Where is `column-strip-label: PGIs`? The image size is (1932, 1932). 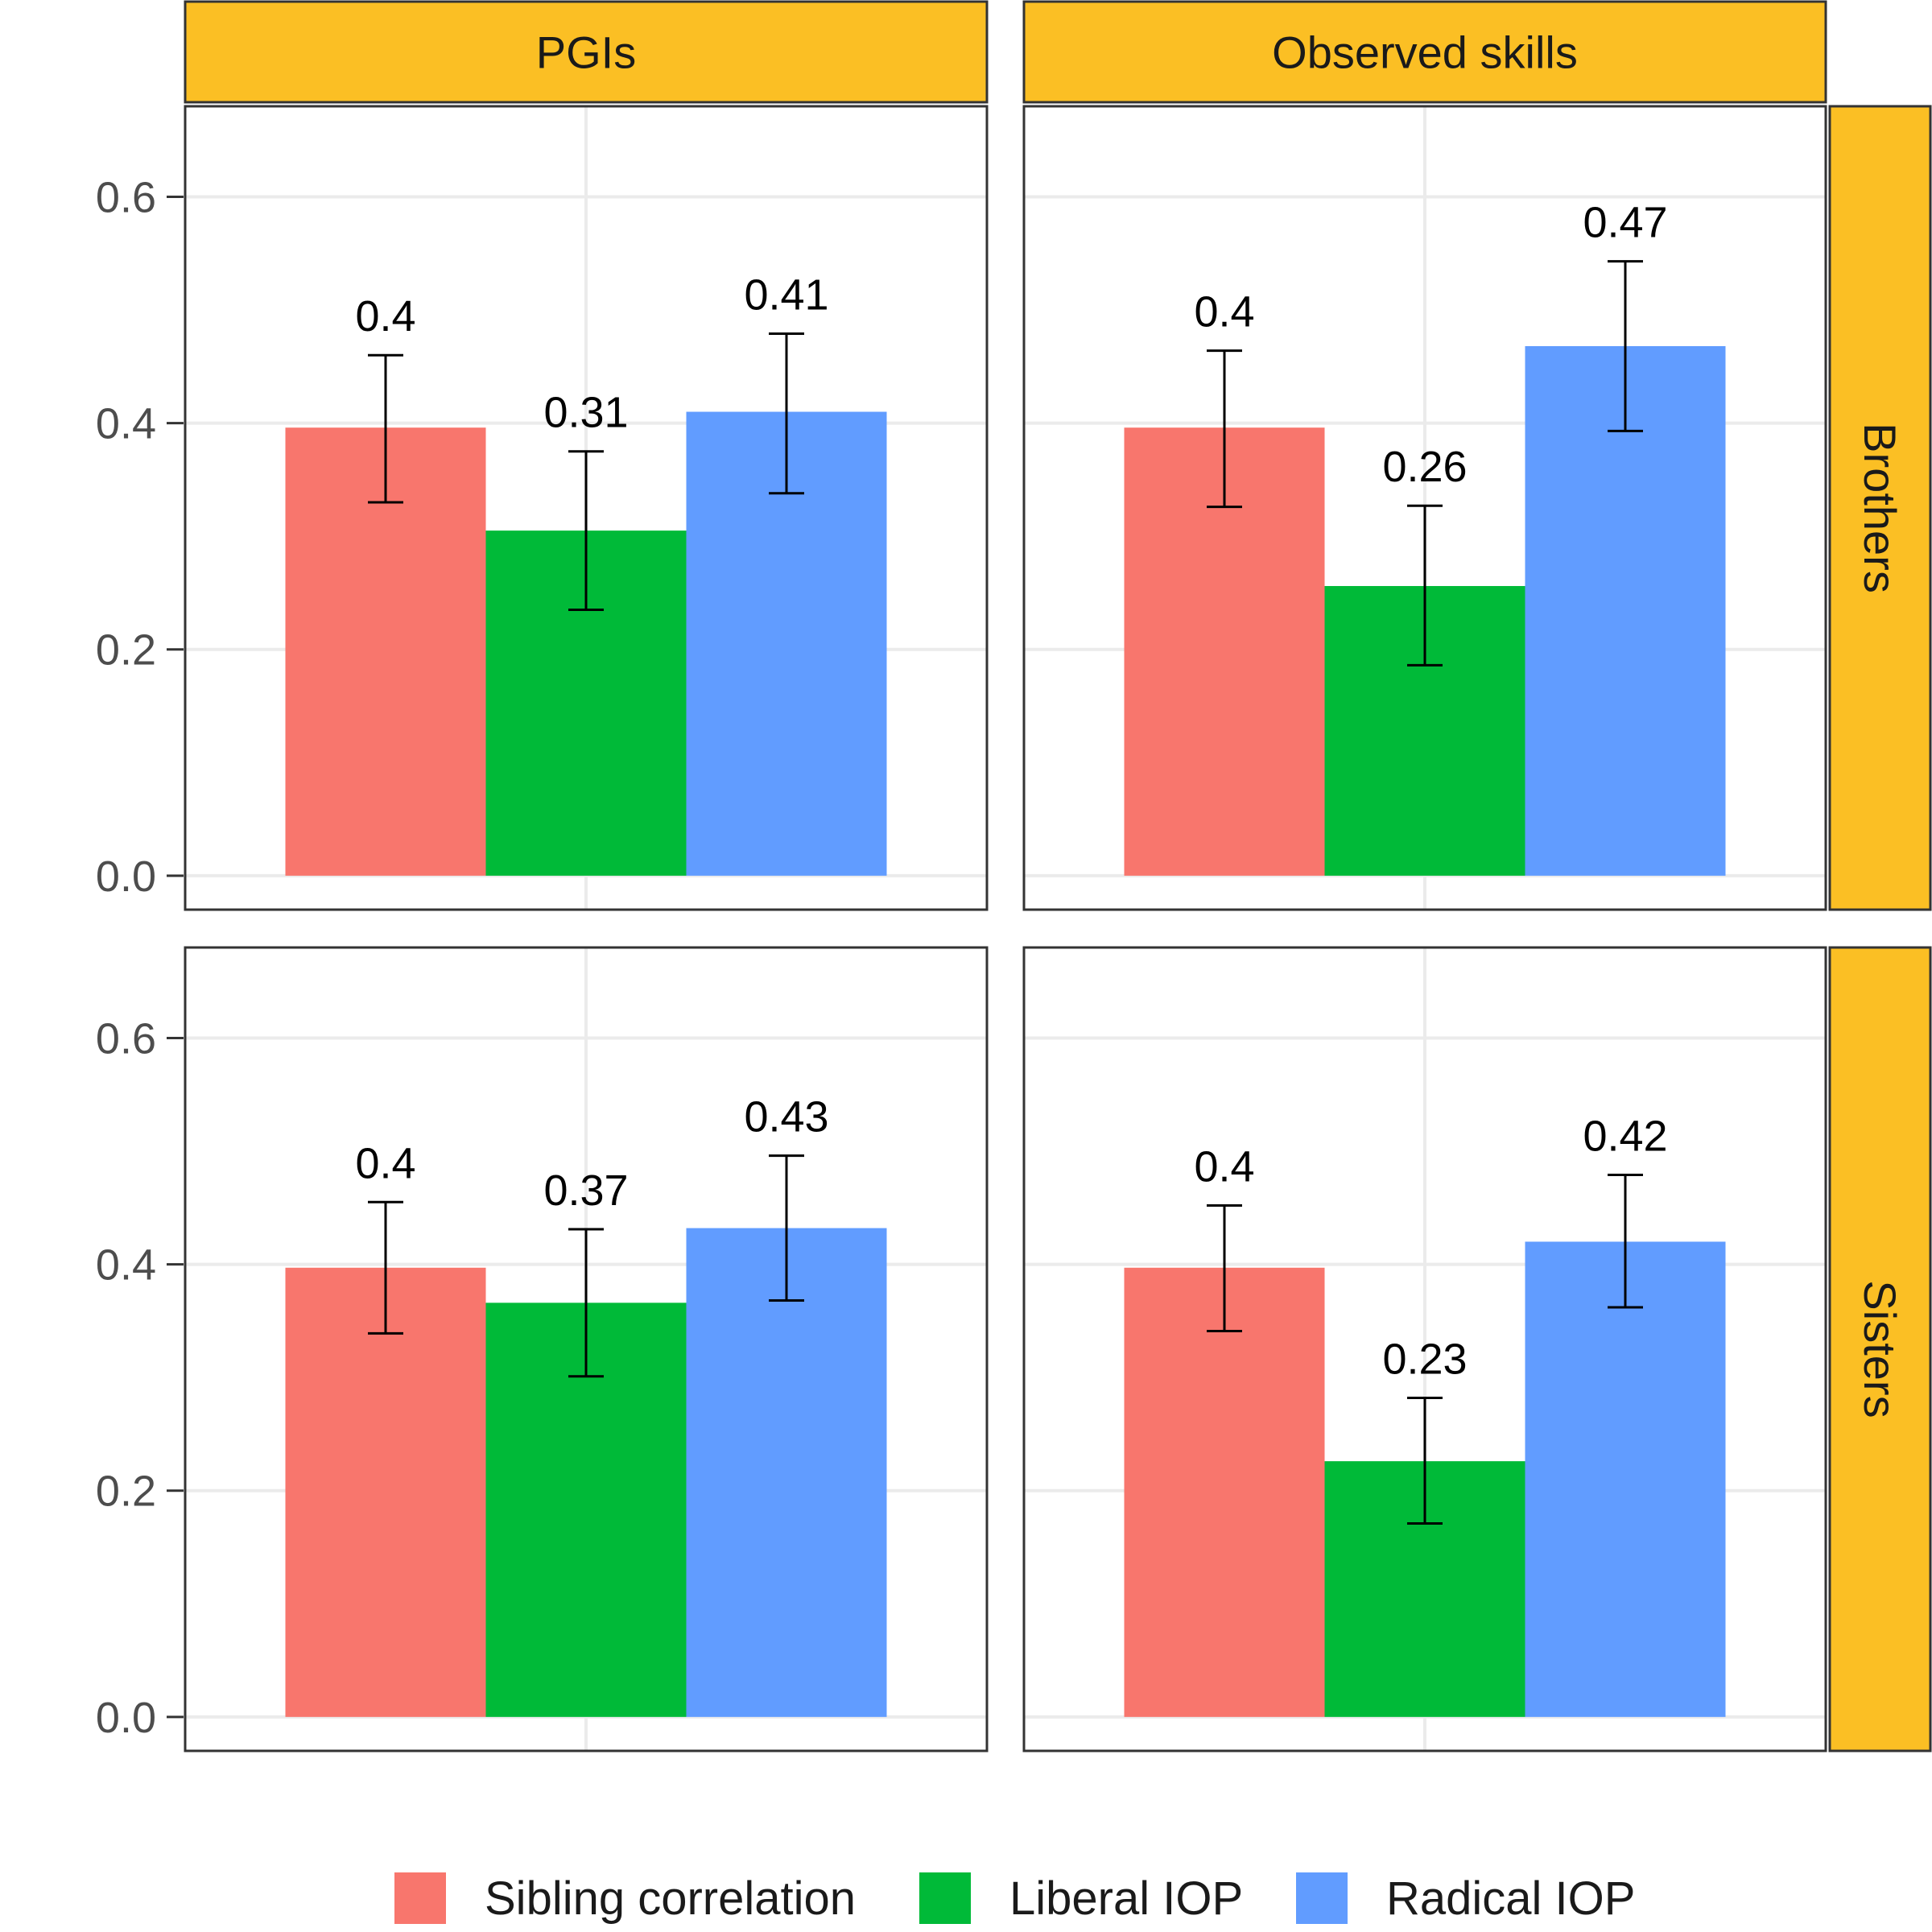
column-strip-label: PGIs is located at coordinates (586, 53).